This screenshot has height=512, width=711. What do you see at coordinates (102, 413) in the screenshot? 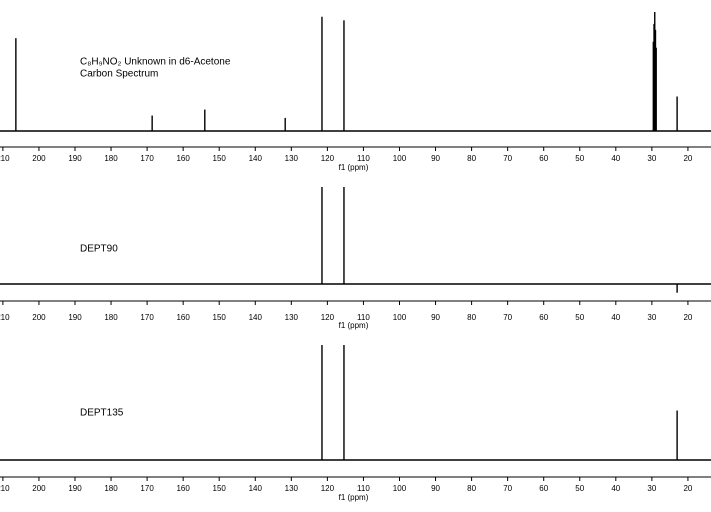
I see `chart-title: DEPT135` at bounding box center [102, 413].